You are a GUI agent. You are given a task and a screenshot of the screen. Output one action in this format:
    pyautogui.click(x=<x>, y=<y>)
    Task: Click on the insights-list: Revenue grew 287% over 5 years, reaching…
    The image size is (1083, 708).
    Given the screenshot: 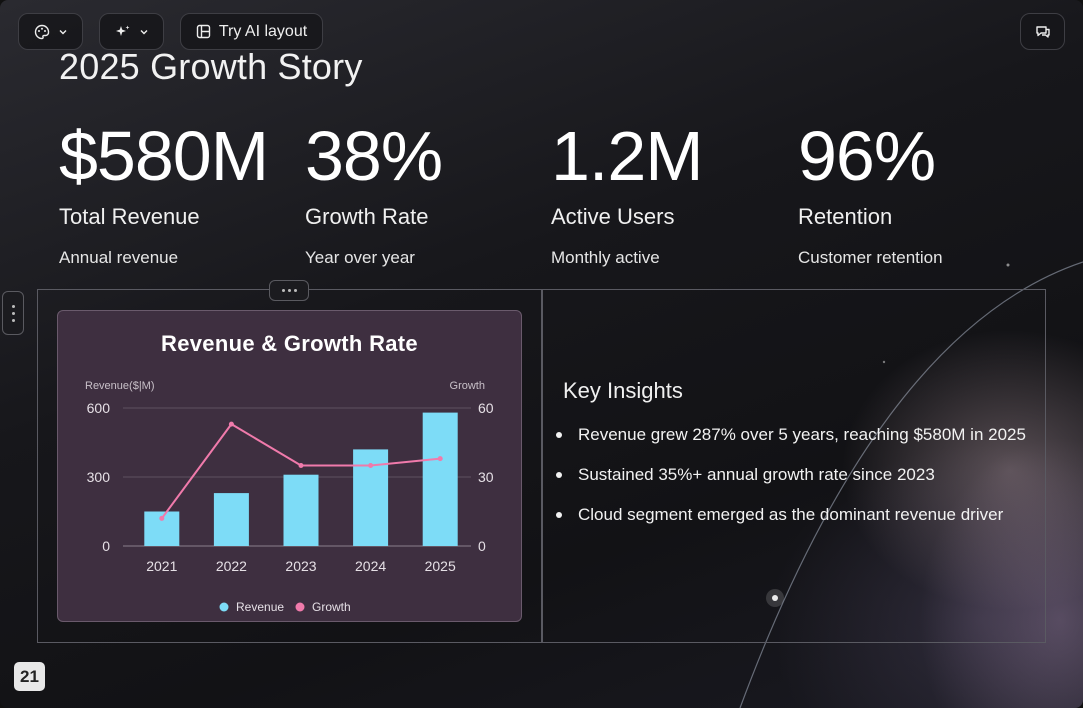 What is the action you would take?
    pyautogui.click(x=791, y=482)
    